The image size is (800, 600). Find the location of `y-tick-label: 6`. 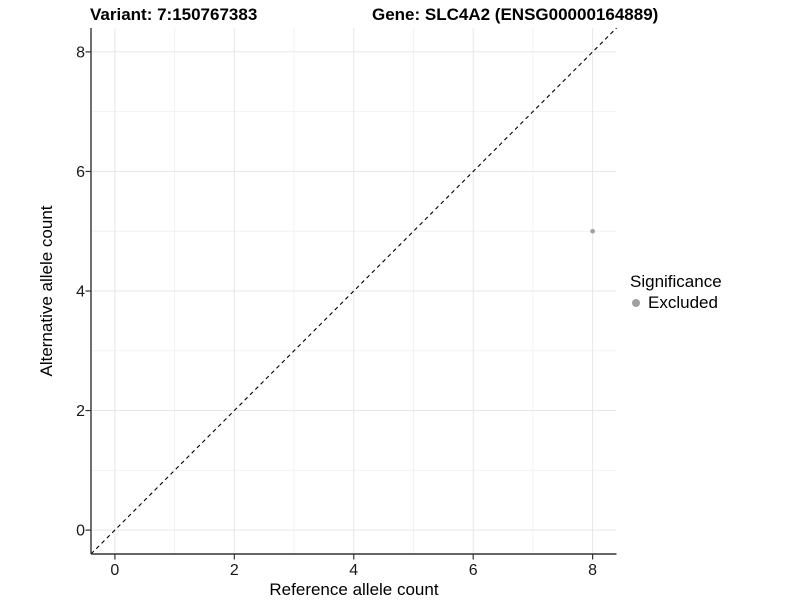

y-tick-label: 6 is located at coordinates (80, 172).